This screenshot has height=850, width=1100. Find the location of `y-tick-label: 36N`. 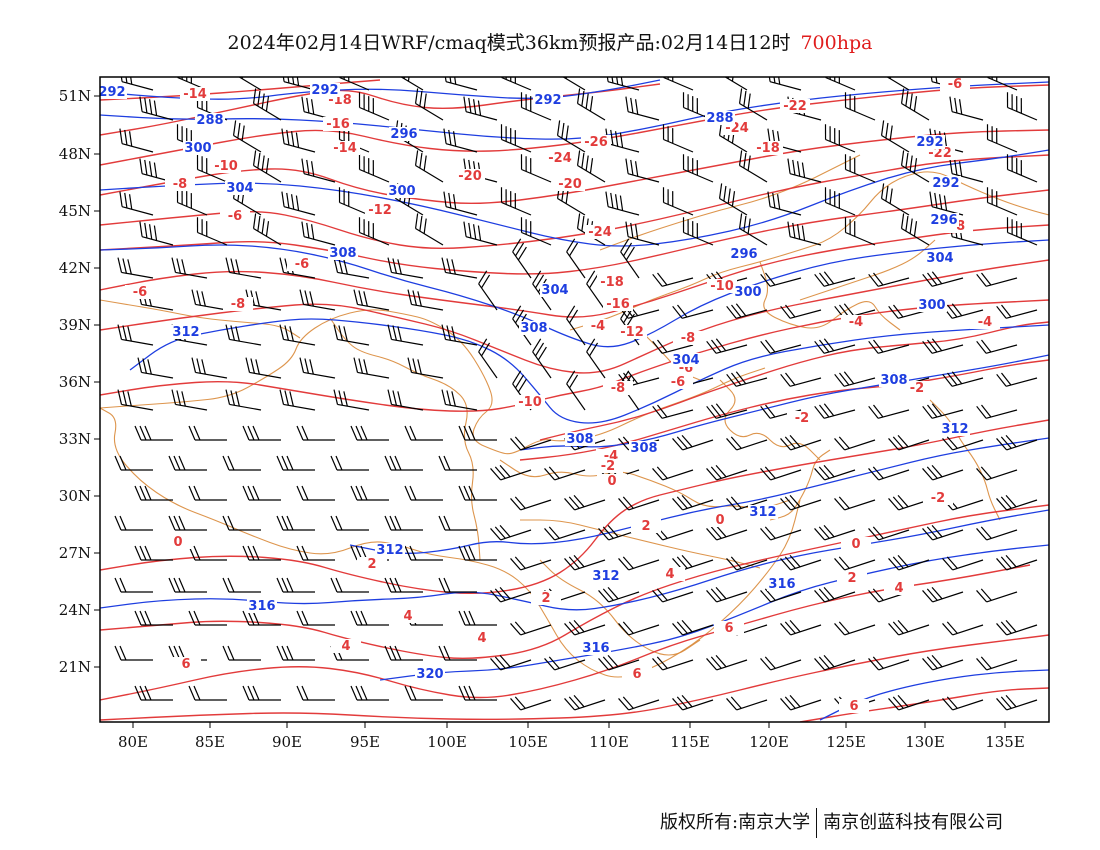

y-tick-label: 36N is located at coordinates (75, 382).